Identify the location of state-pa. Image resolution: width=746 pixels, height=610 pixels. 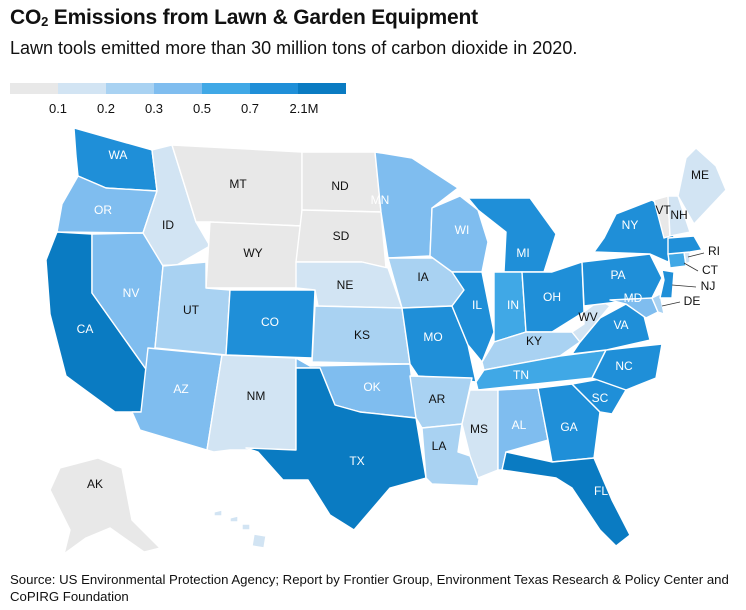
(622, 280).